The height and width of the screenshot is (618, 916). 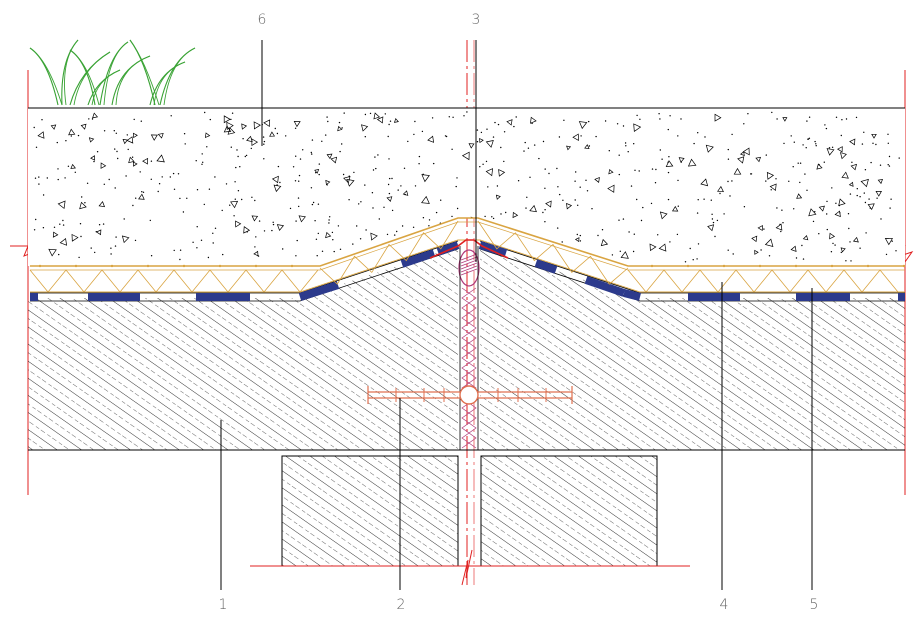 I want to click on waterproof-membrane, so click(x=467, y=271).